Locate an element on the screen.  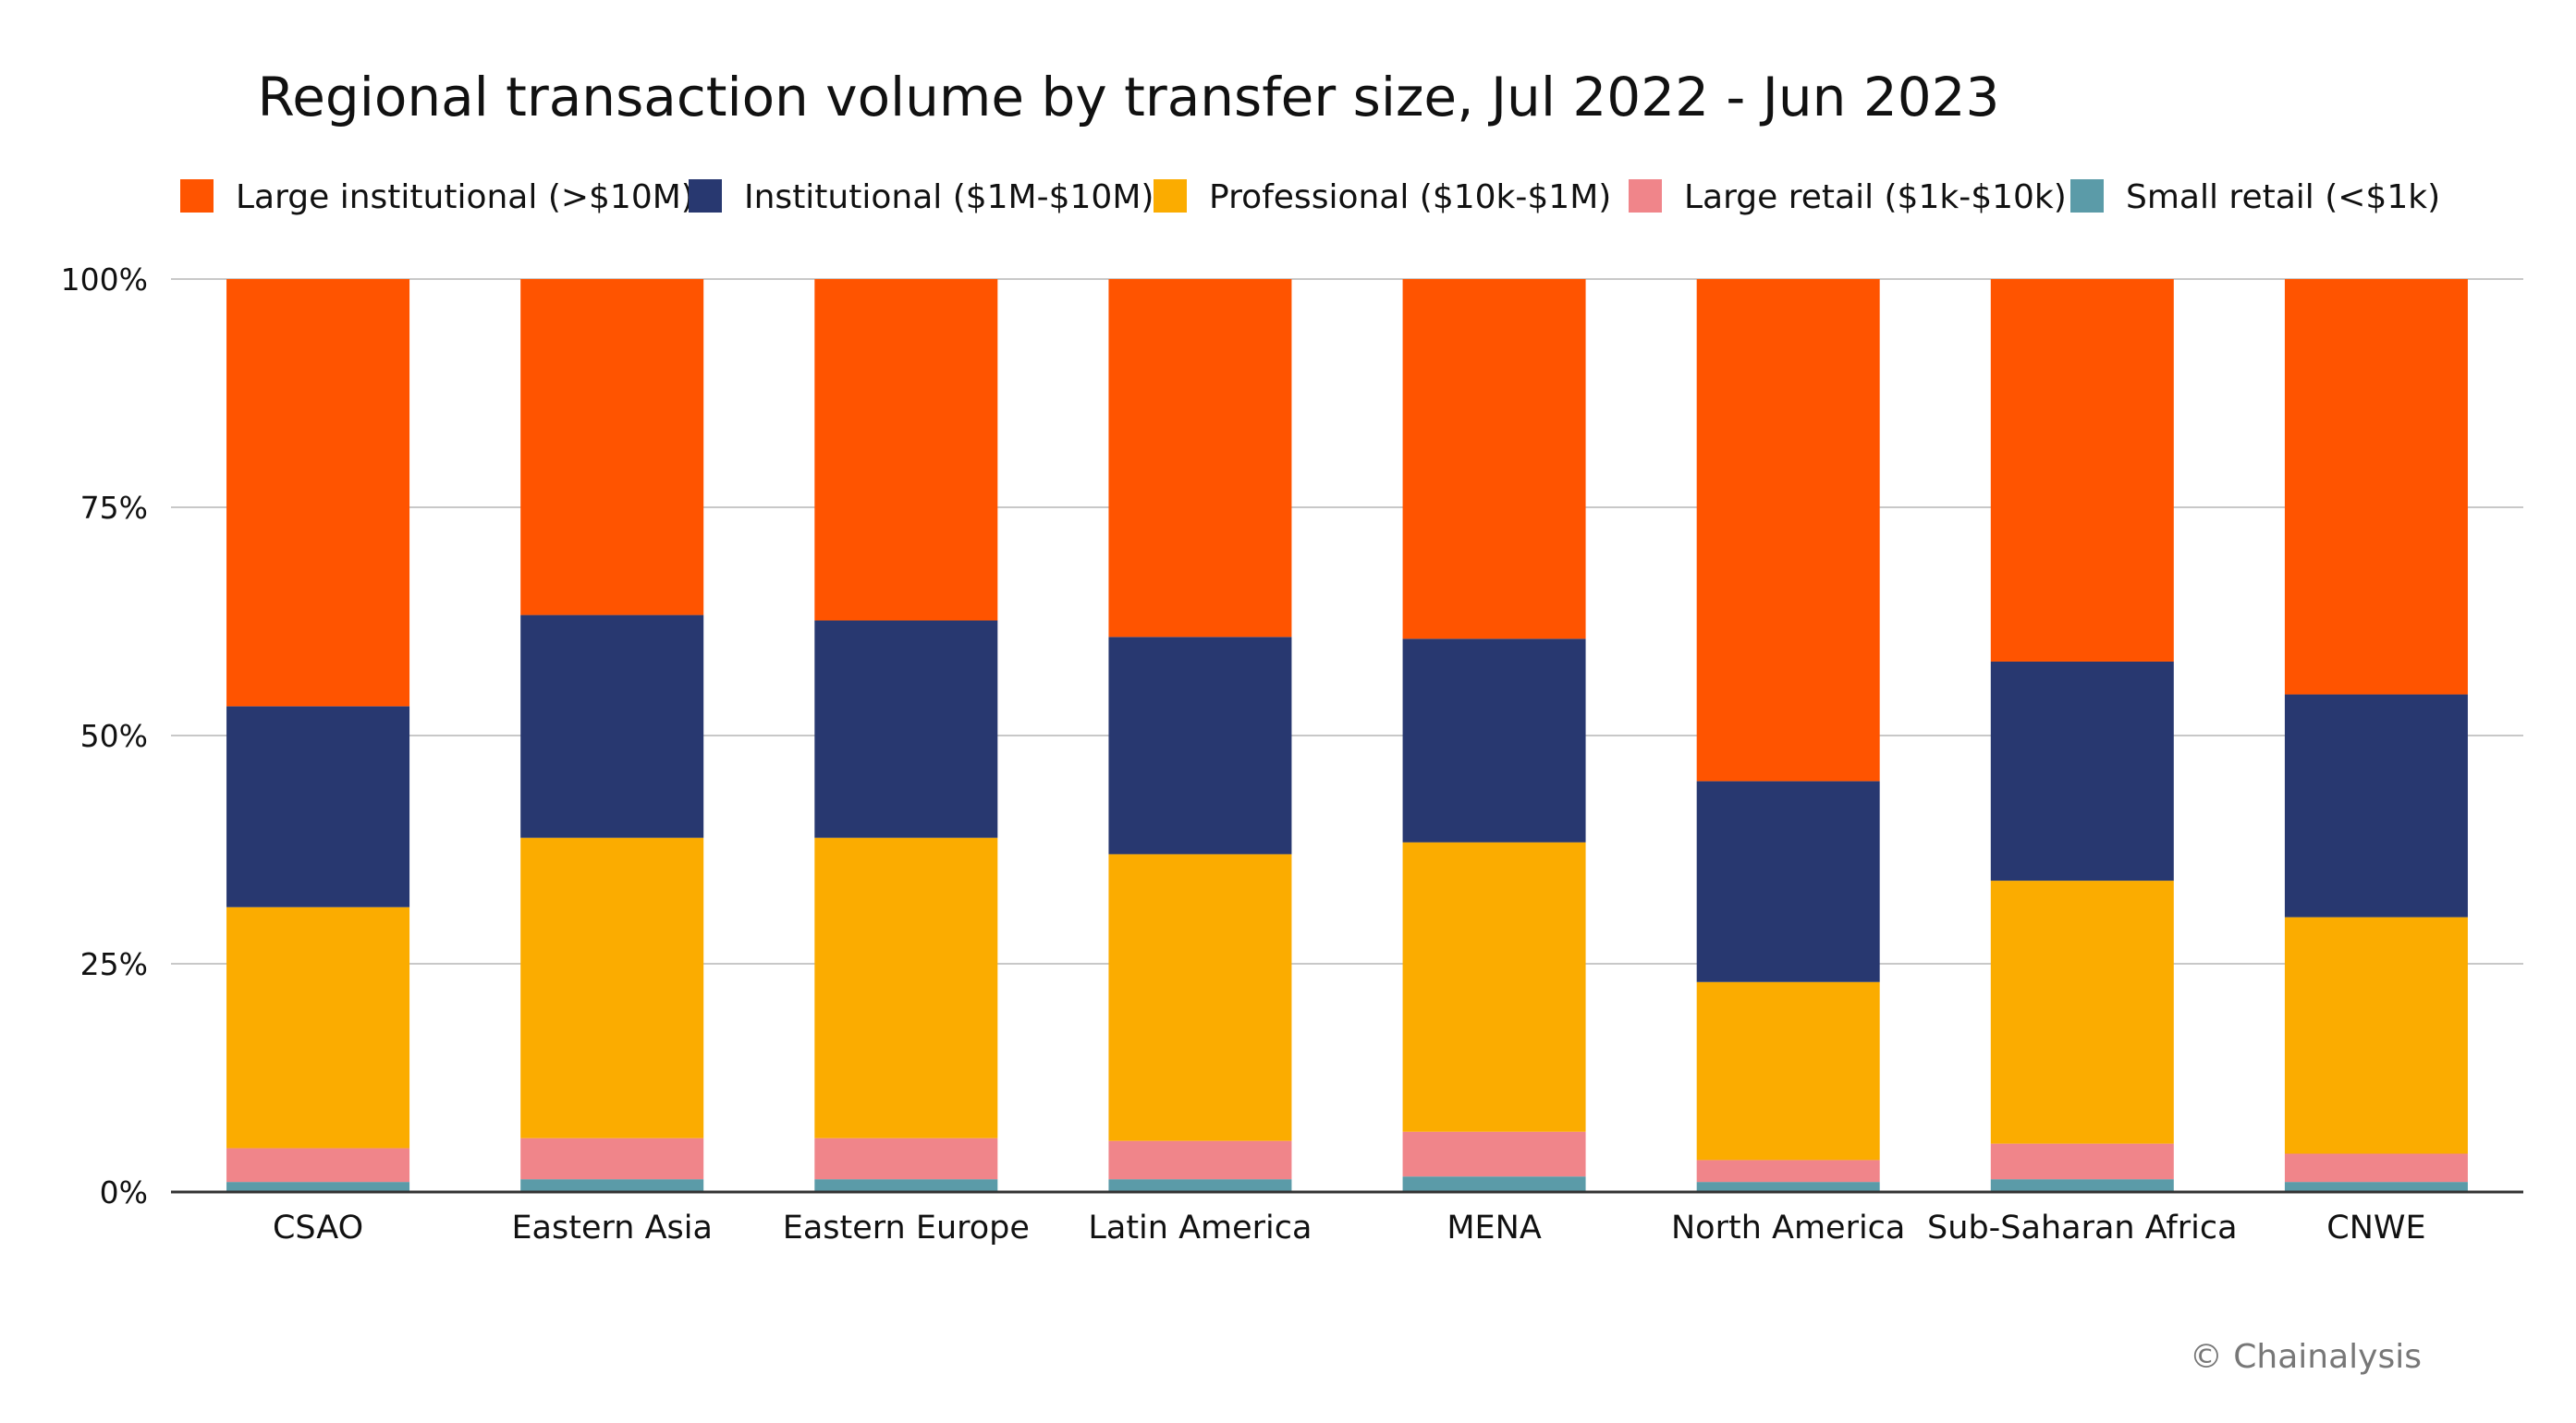
x-tick-label: Sub-Saharan Africa is located at coordinates (2082, 1228).